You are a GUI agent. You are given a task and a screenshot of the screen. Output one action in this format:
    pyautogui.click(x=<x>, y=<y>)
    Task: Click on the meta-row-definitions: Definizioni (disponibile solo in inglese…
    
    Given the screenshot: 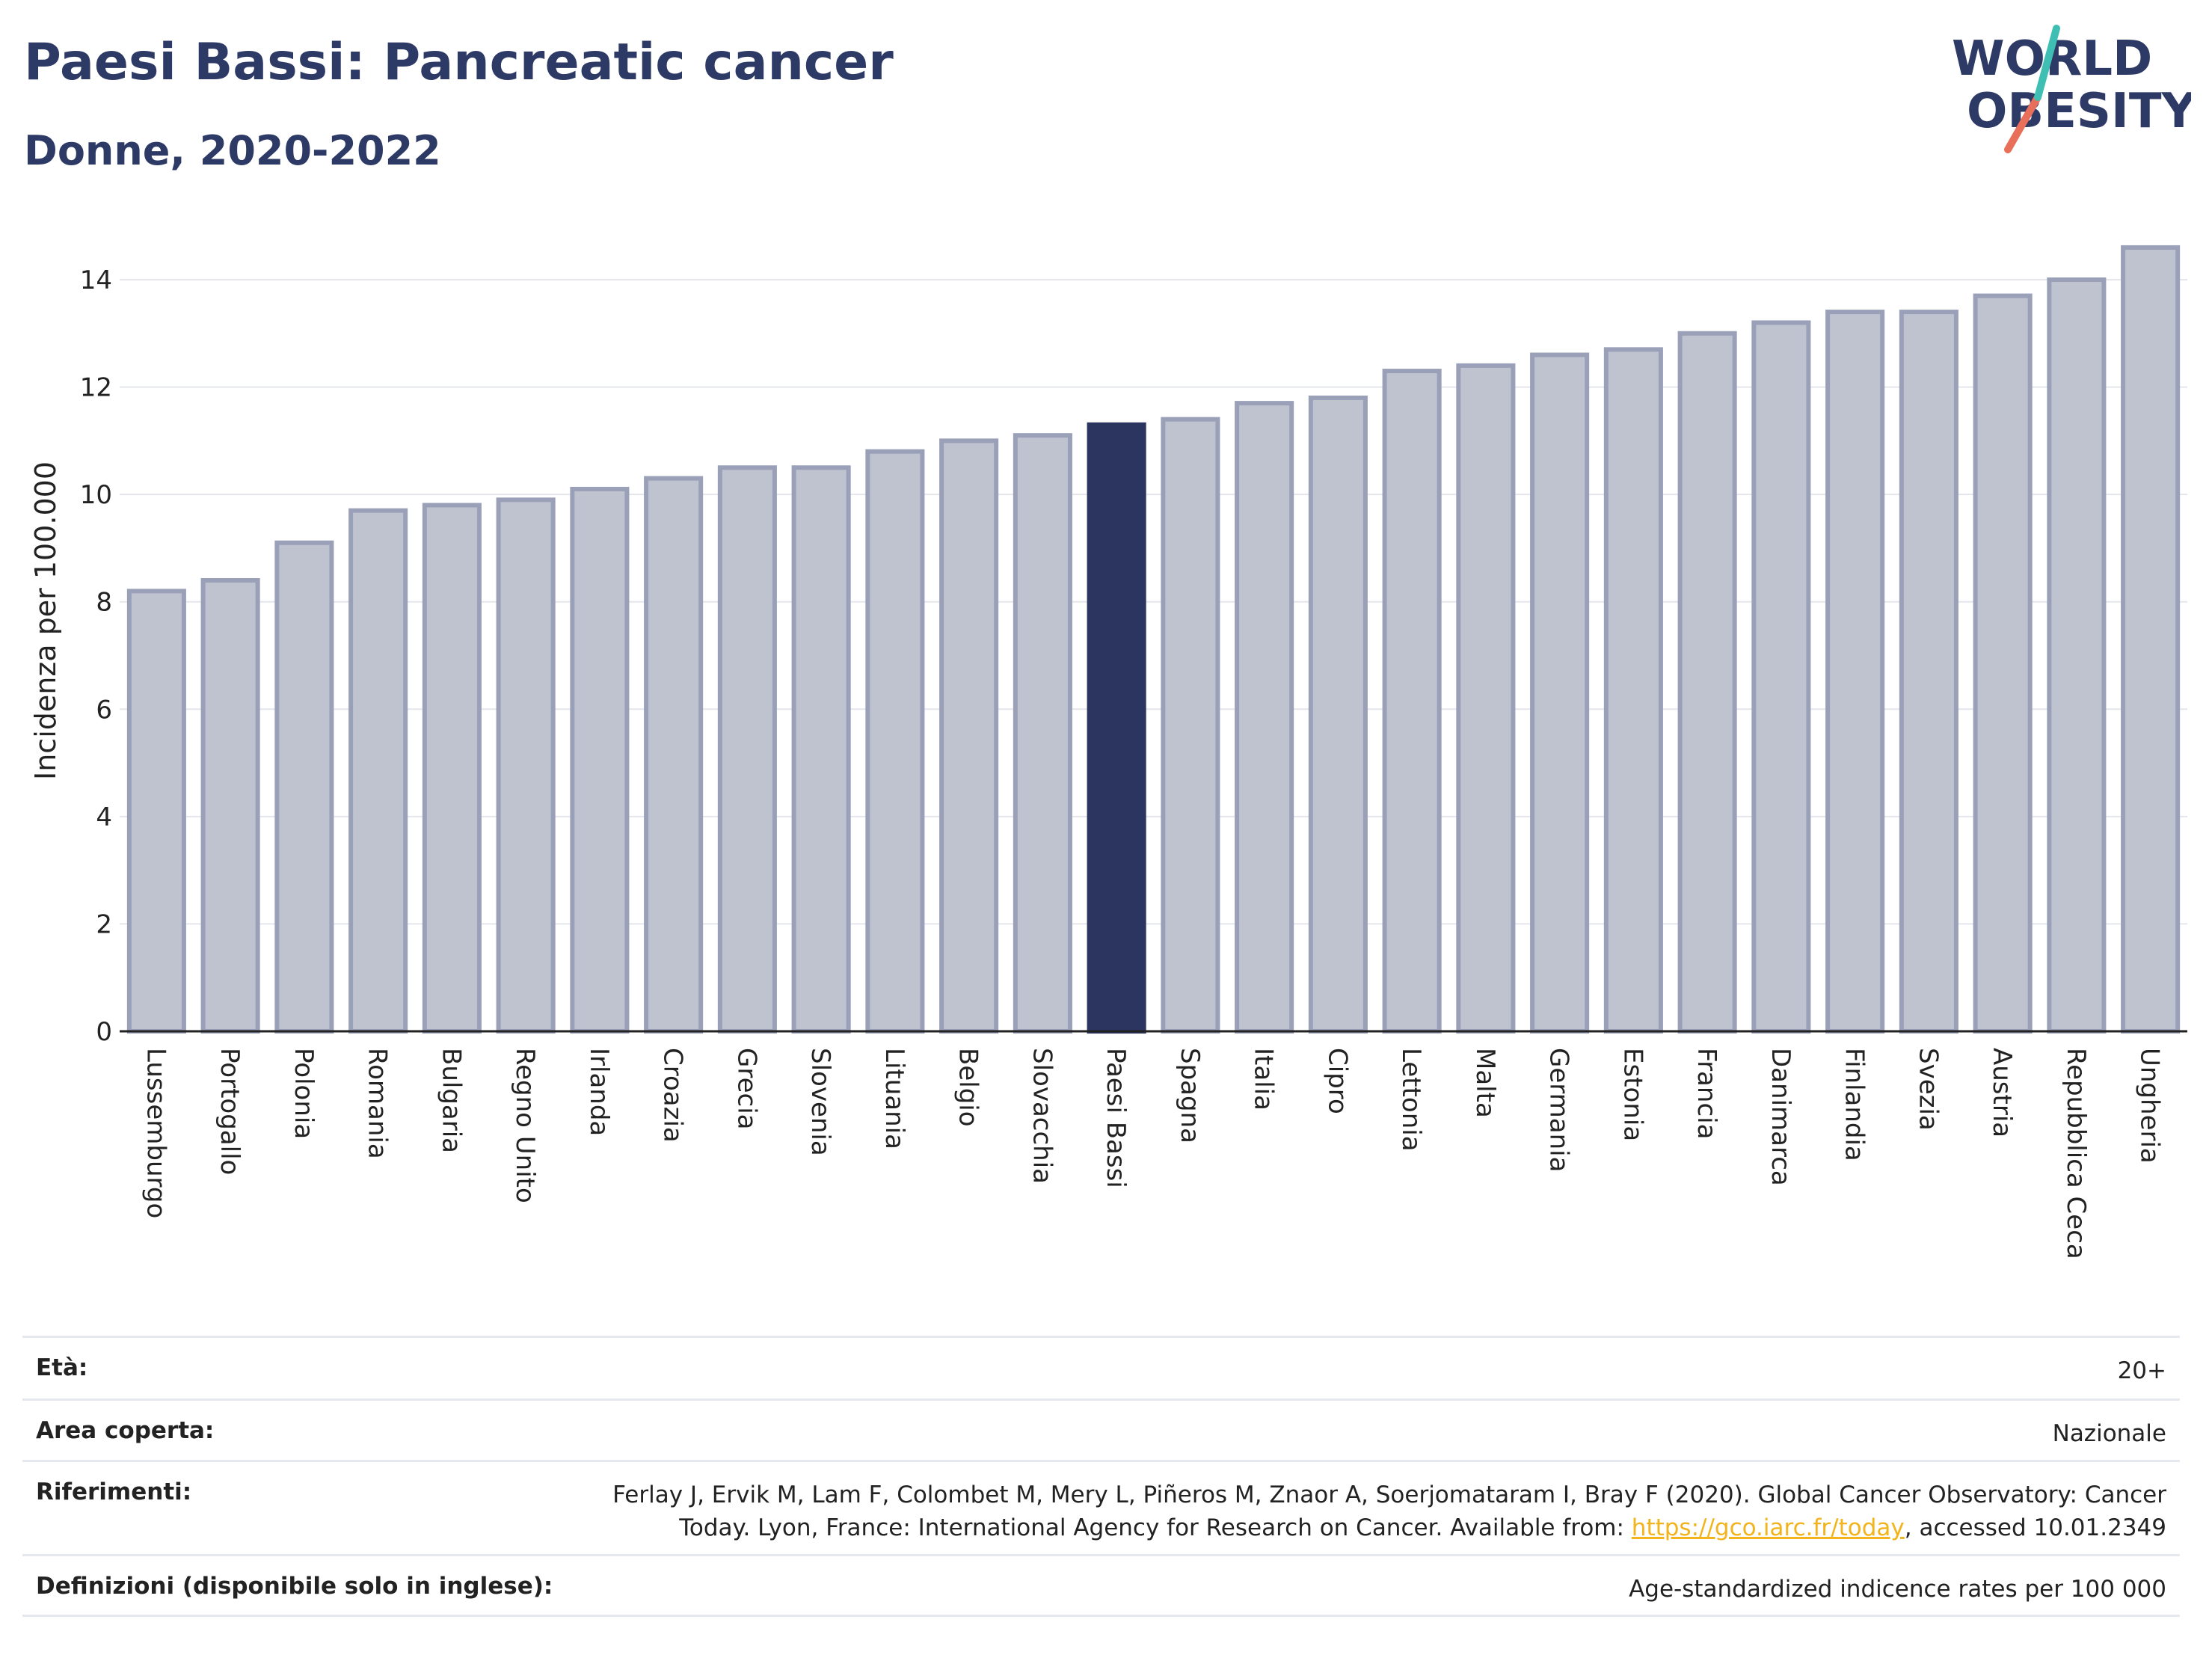 What is the action you would take?
    pyautogui.click(x=1101, y=1585)
    